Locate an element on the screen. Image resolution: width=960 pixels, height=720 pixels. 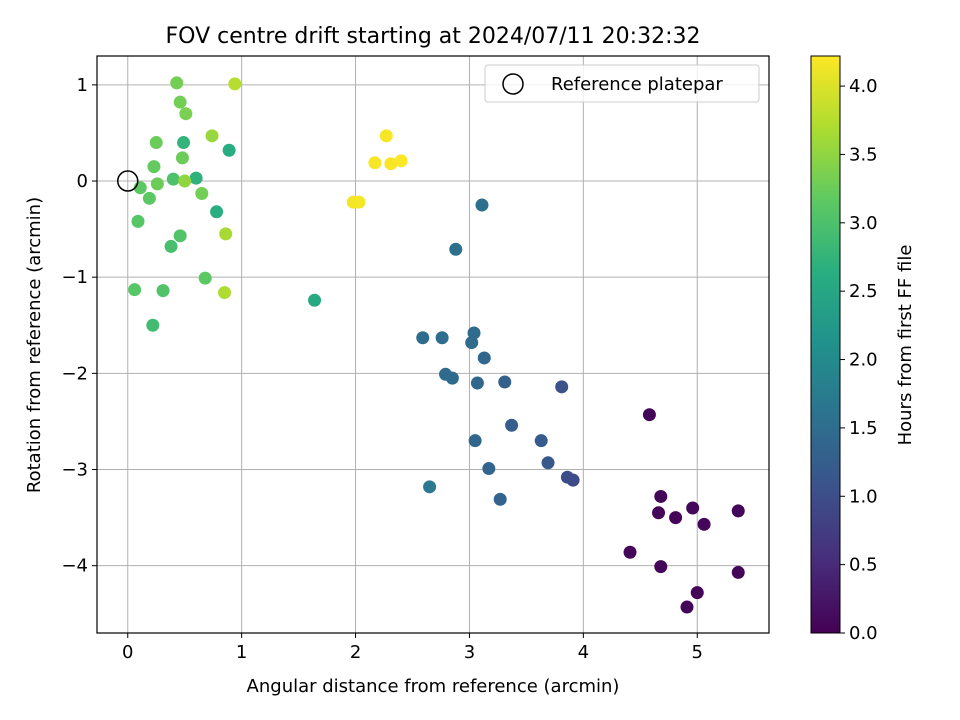
y-tick-label: 0 is located at coordinates (82, 181).